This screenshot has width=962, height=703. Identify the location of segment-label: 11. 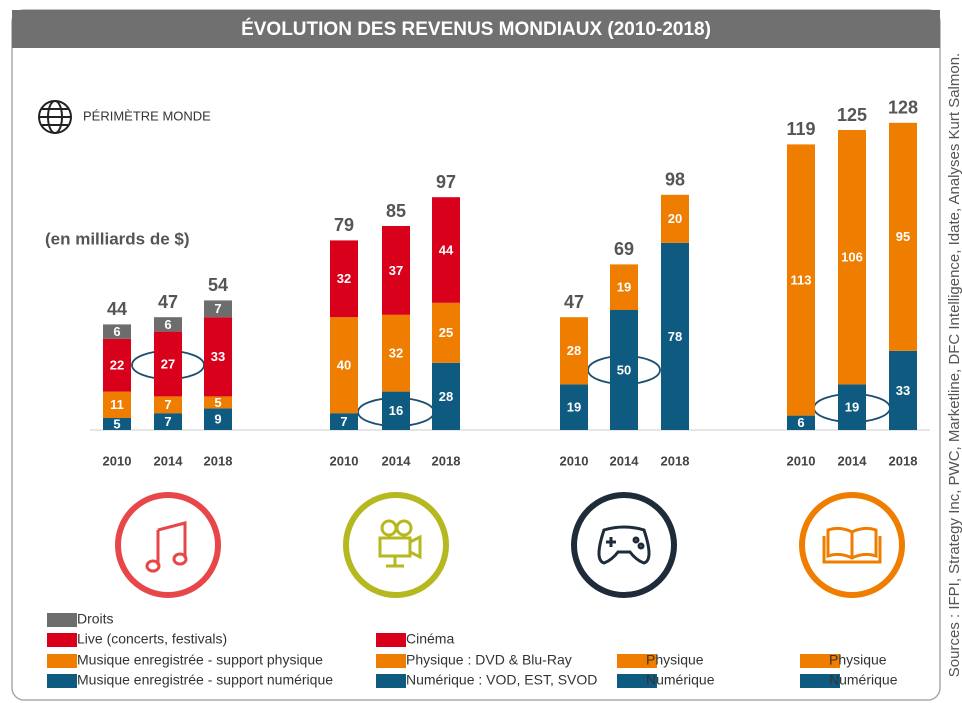
(117, 404).